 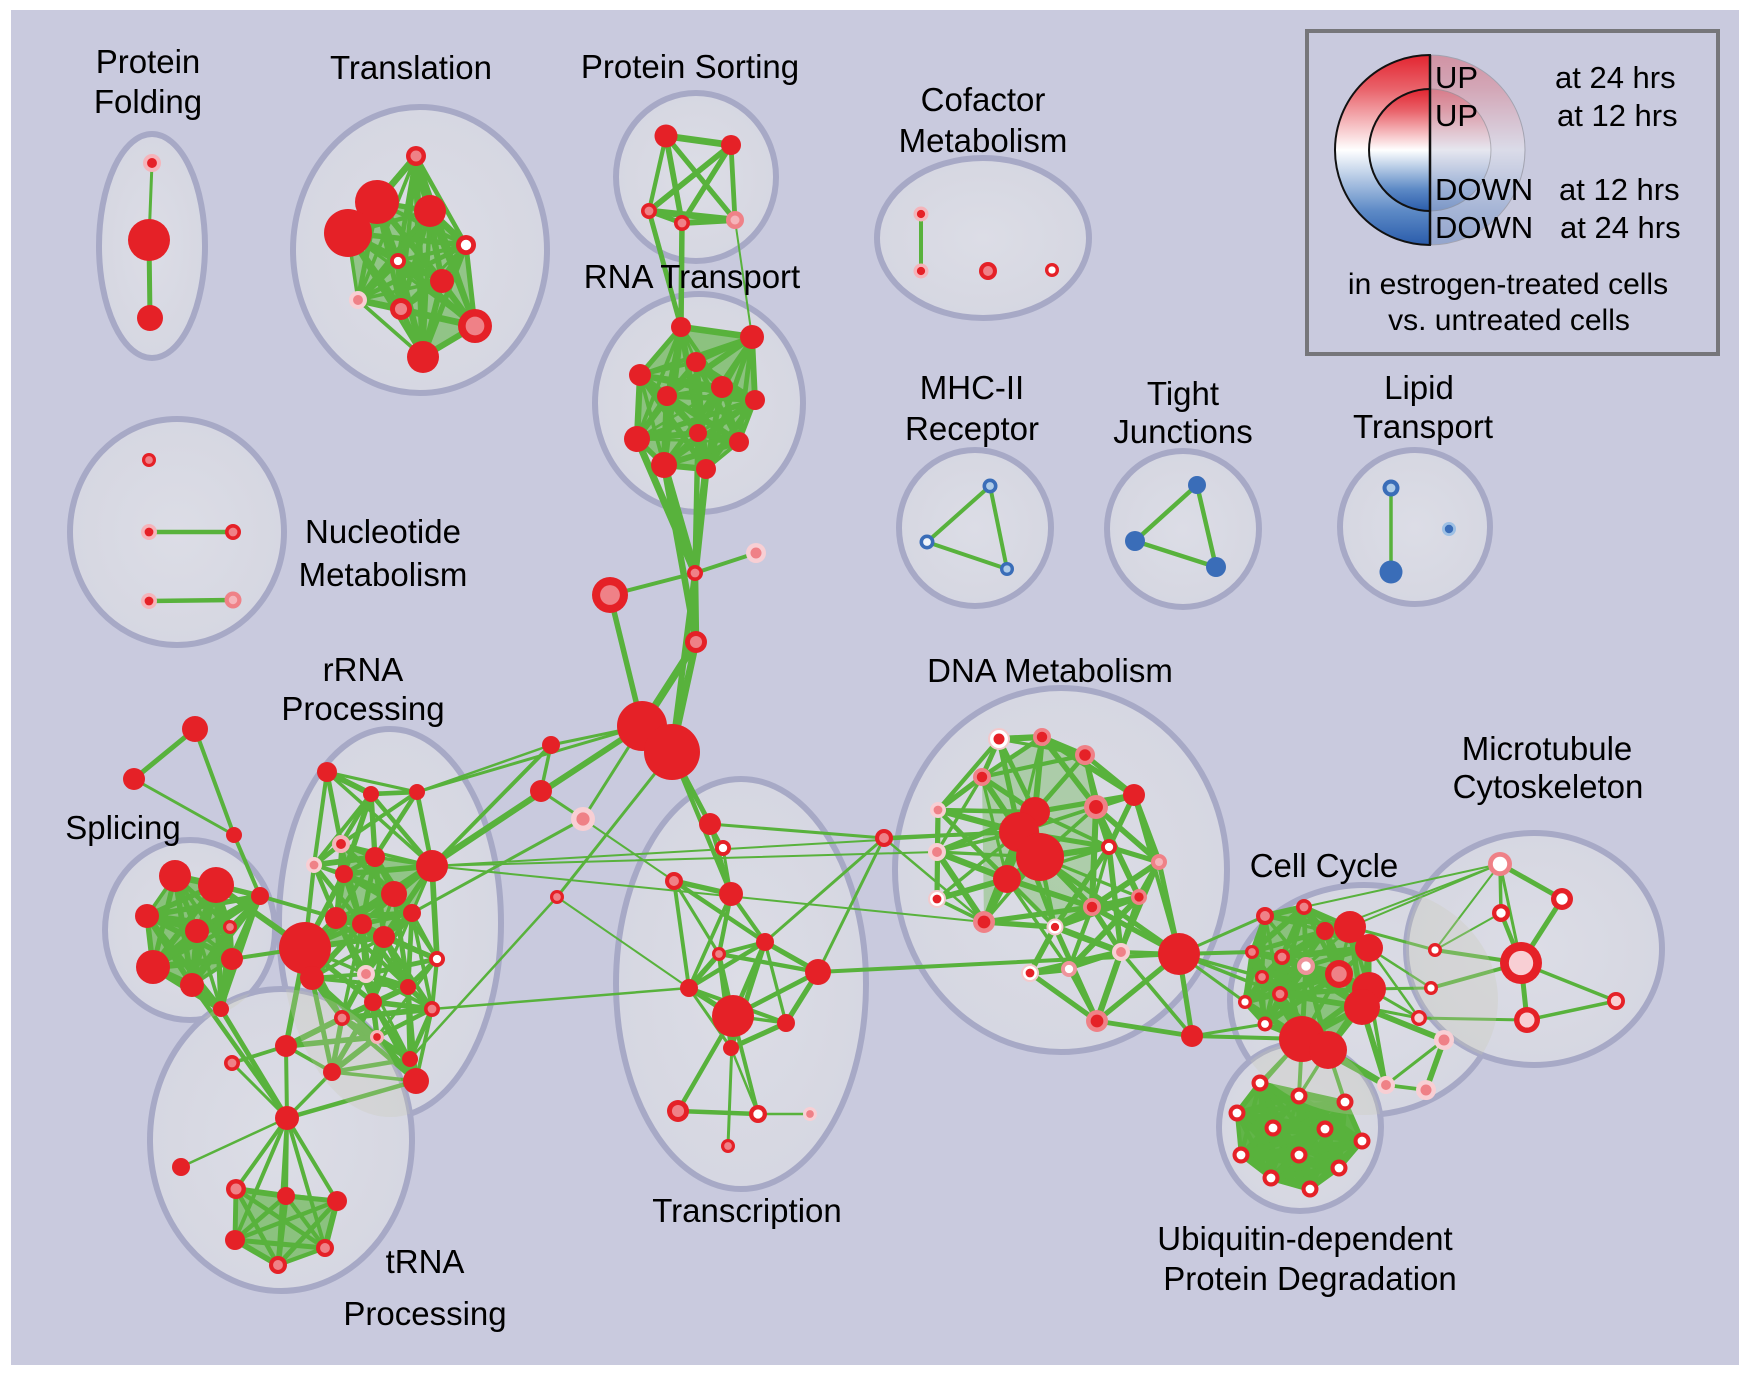 I want to click on svg-text: Protein Sorting, so click(x=690, y=66).